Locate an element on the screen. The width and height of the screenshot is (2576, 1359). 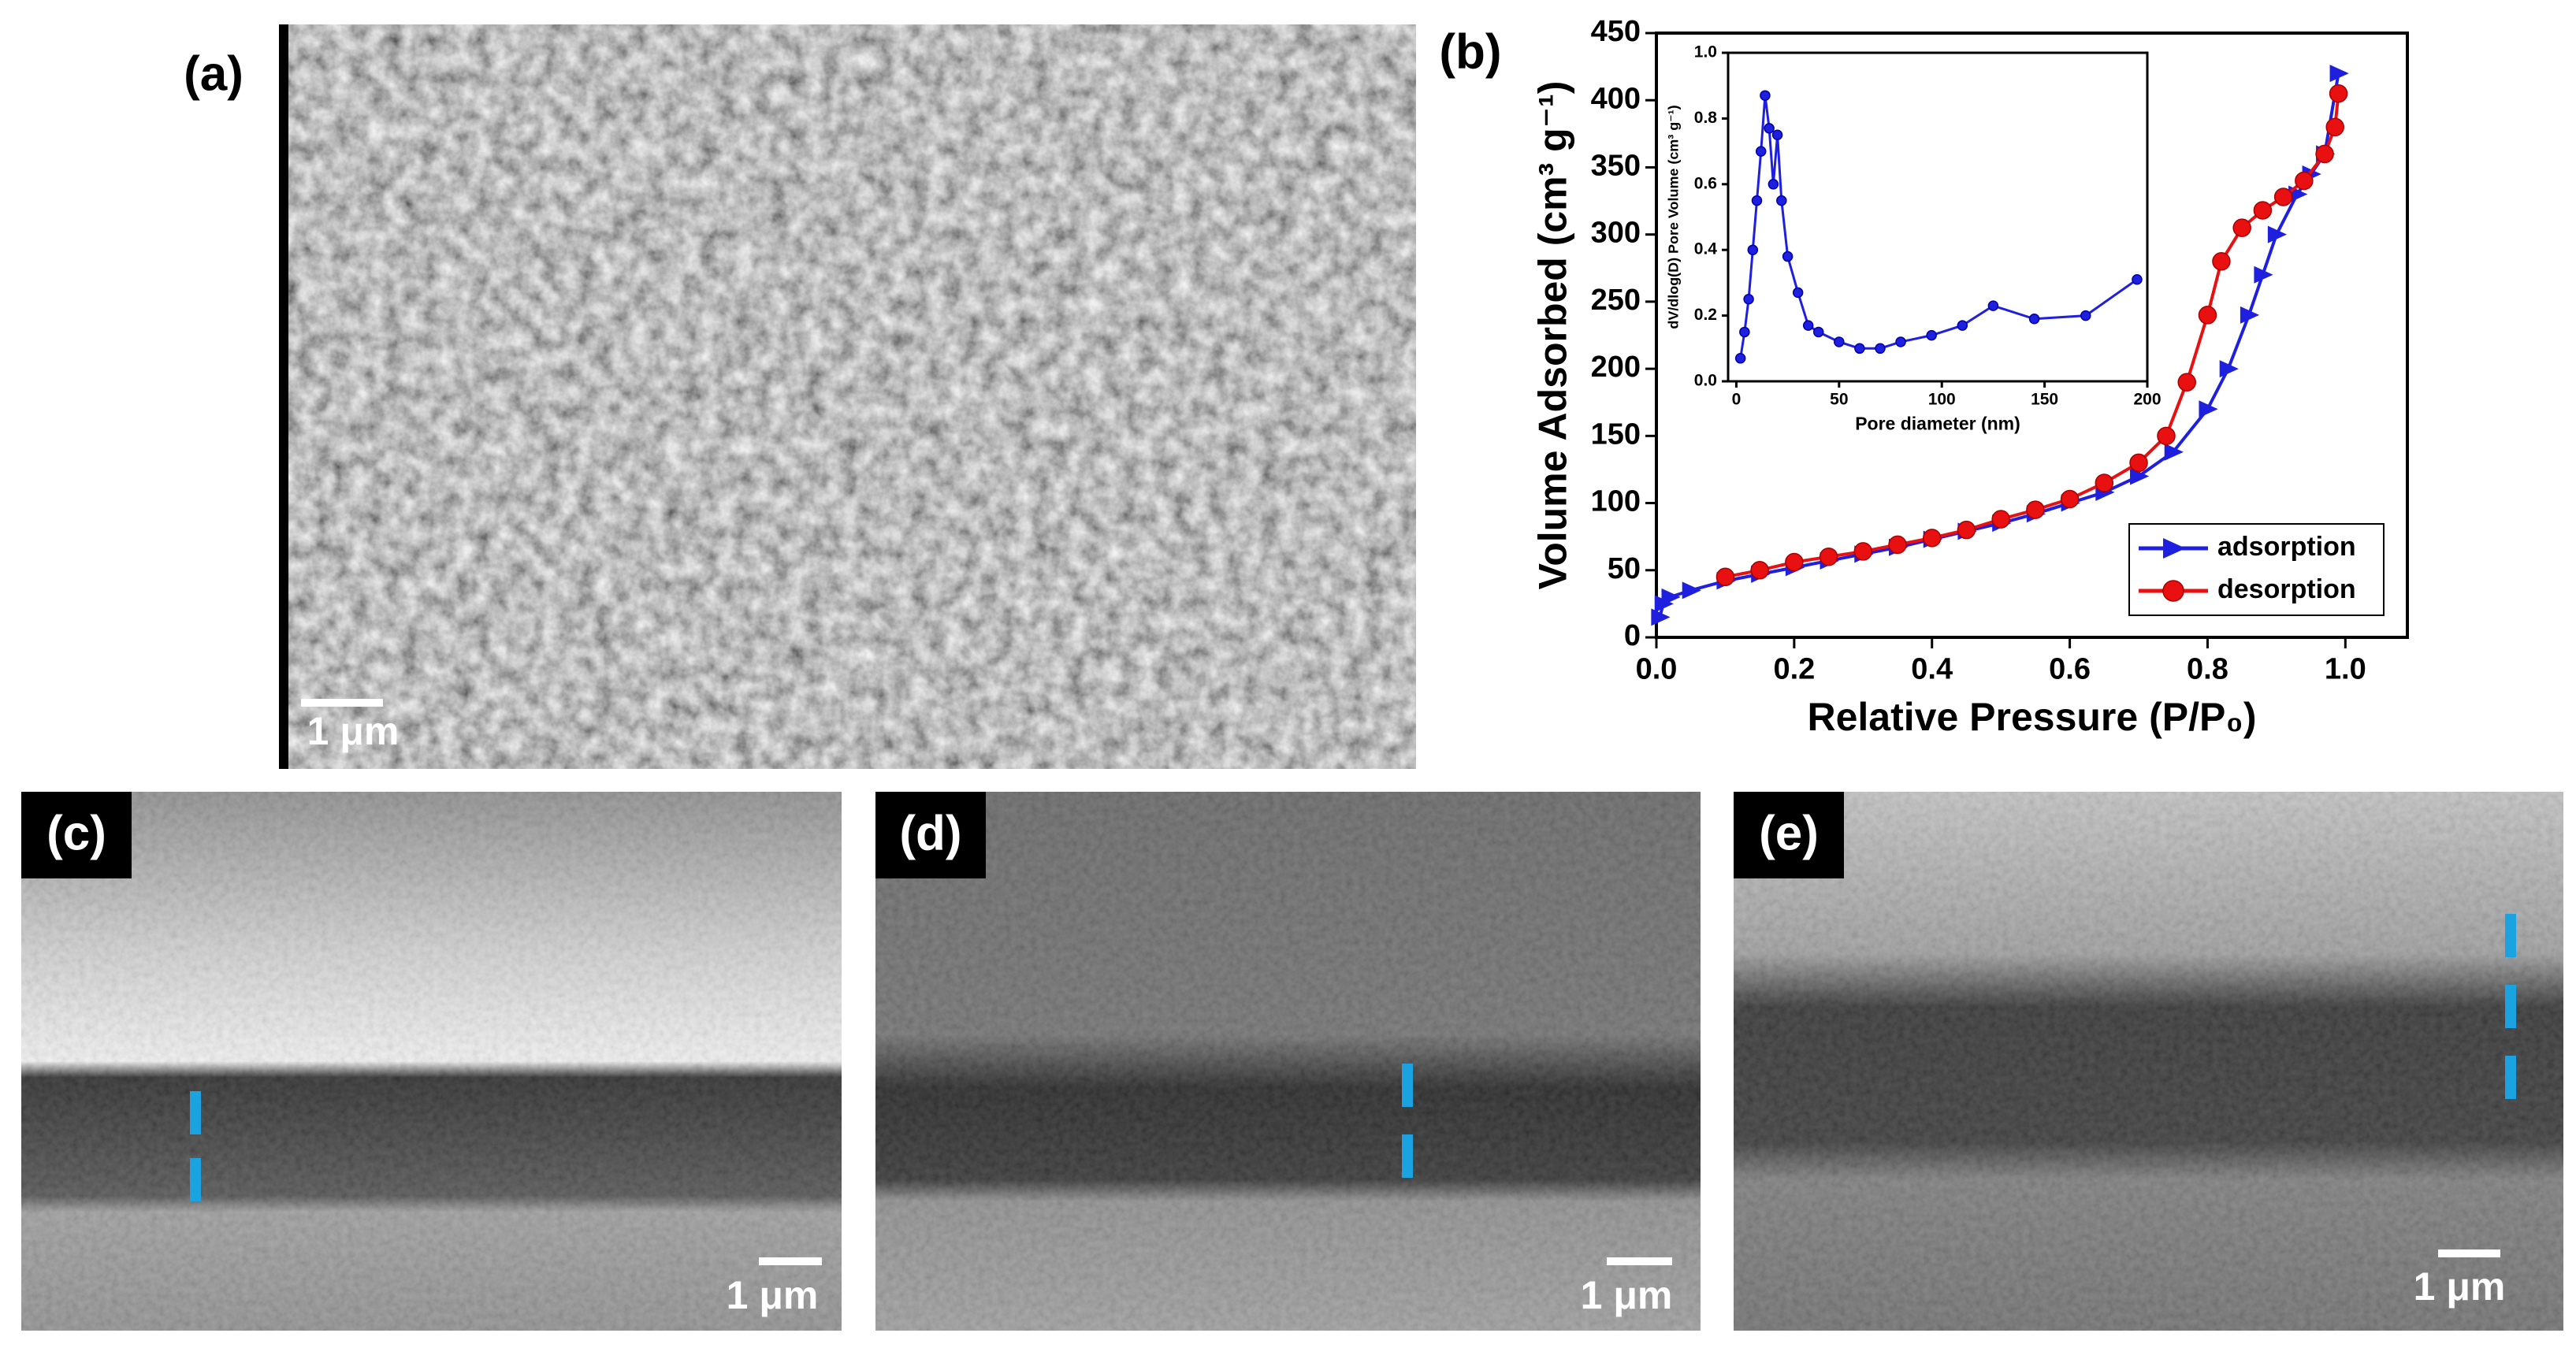
y-tick-label: 250 is located at coordinates (1616, 301).